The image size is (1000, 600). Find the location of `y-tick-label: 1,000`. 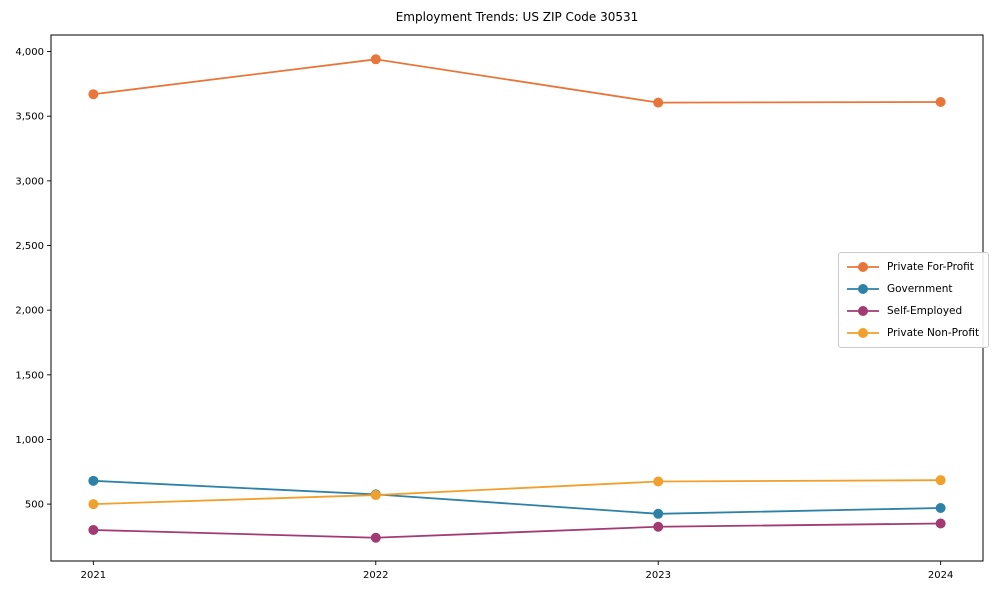

y-tick-label: 1,000 is located at coordinates (29, 440).